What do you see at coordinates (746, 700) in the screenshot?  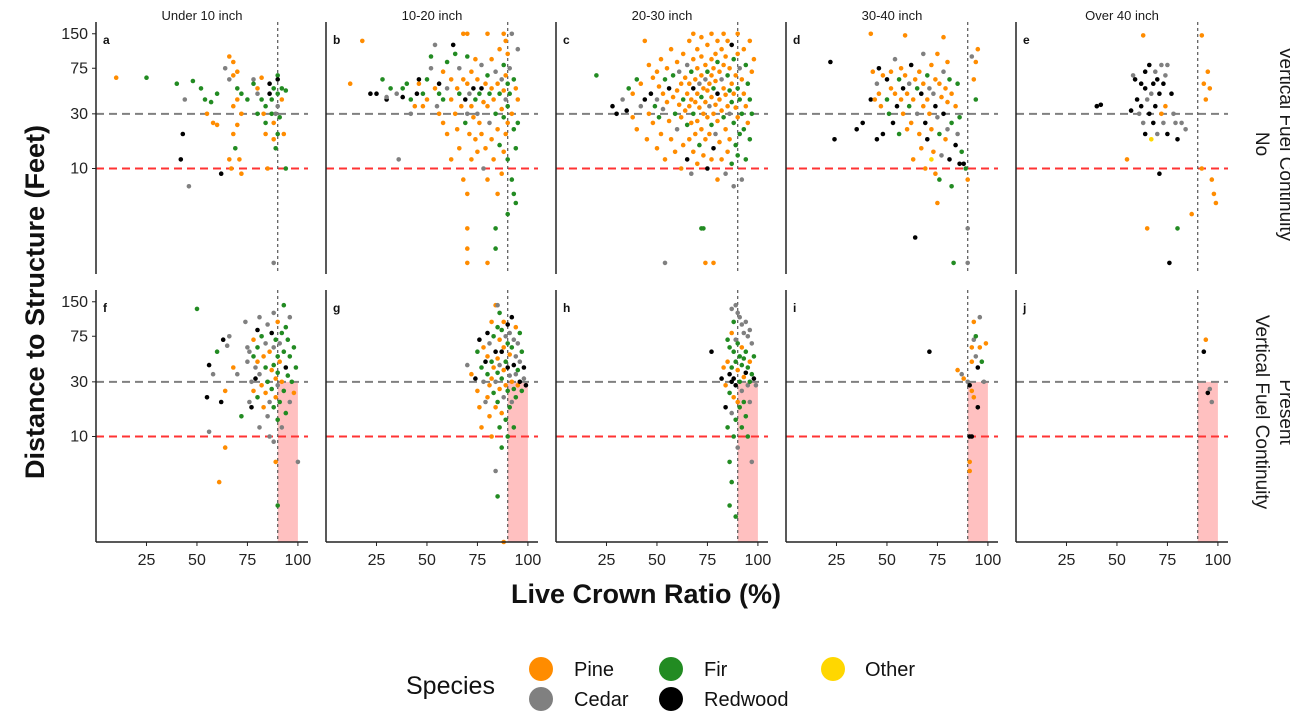 I see `legend-label-redwood: Redwood` at bounding box center [746, 700].